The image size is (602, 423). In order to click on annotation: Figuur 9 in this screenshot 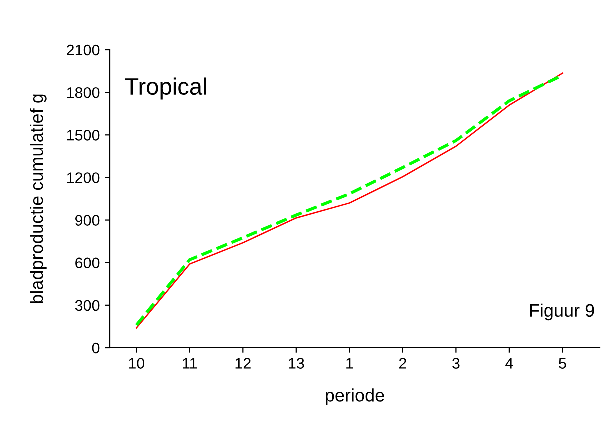, I will do `click(562, 312)`.